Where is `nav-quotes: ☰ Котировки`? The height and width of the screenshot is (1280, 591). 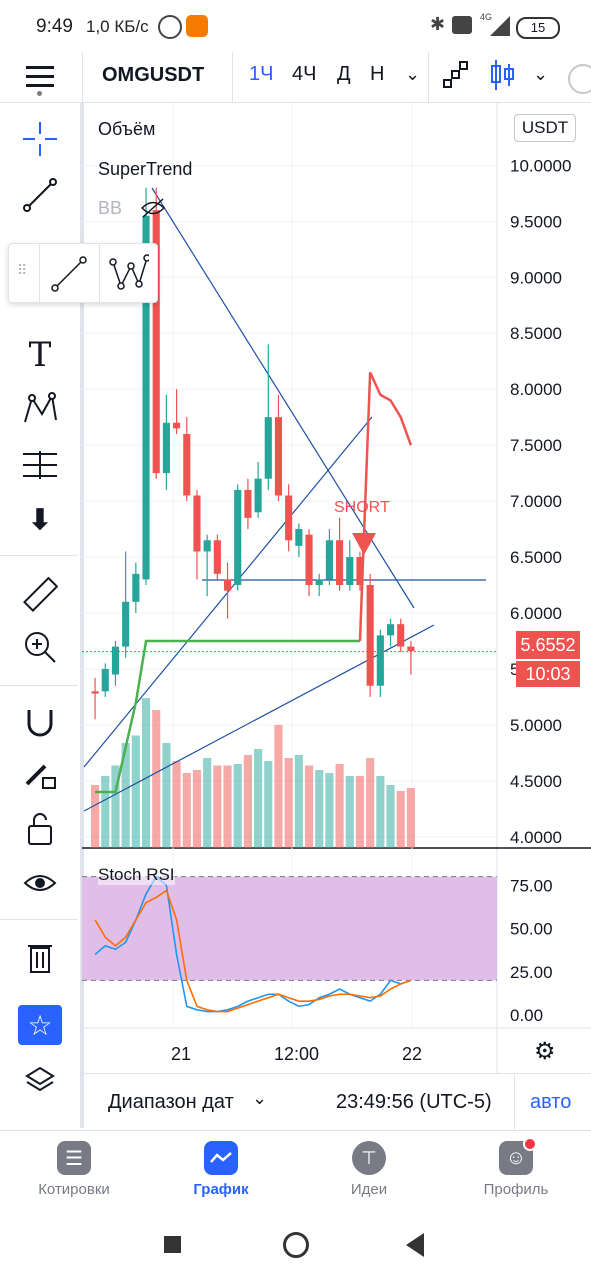 nav-quotes: ☰ Котировки is located at coordinates (74, 1169).